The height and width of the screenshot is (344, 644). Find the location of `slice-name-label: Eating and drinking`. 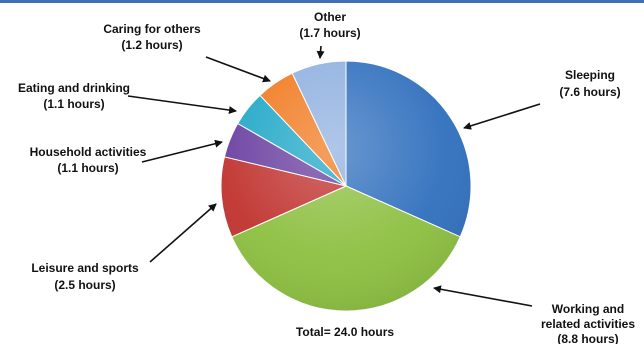

slice-name-label: Eating and drinking is located at coordinates (74, 88).